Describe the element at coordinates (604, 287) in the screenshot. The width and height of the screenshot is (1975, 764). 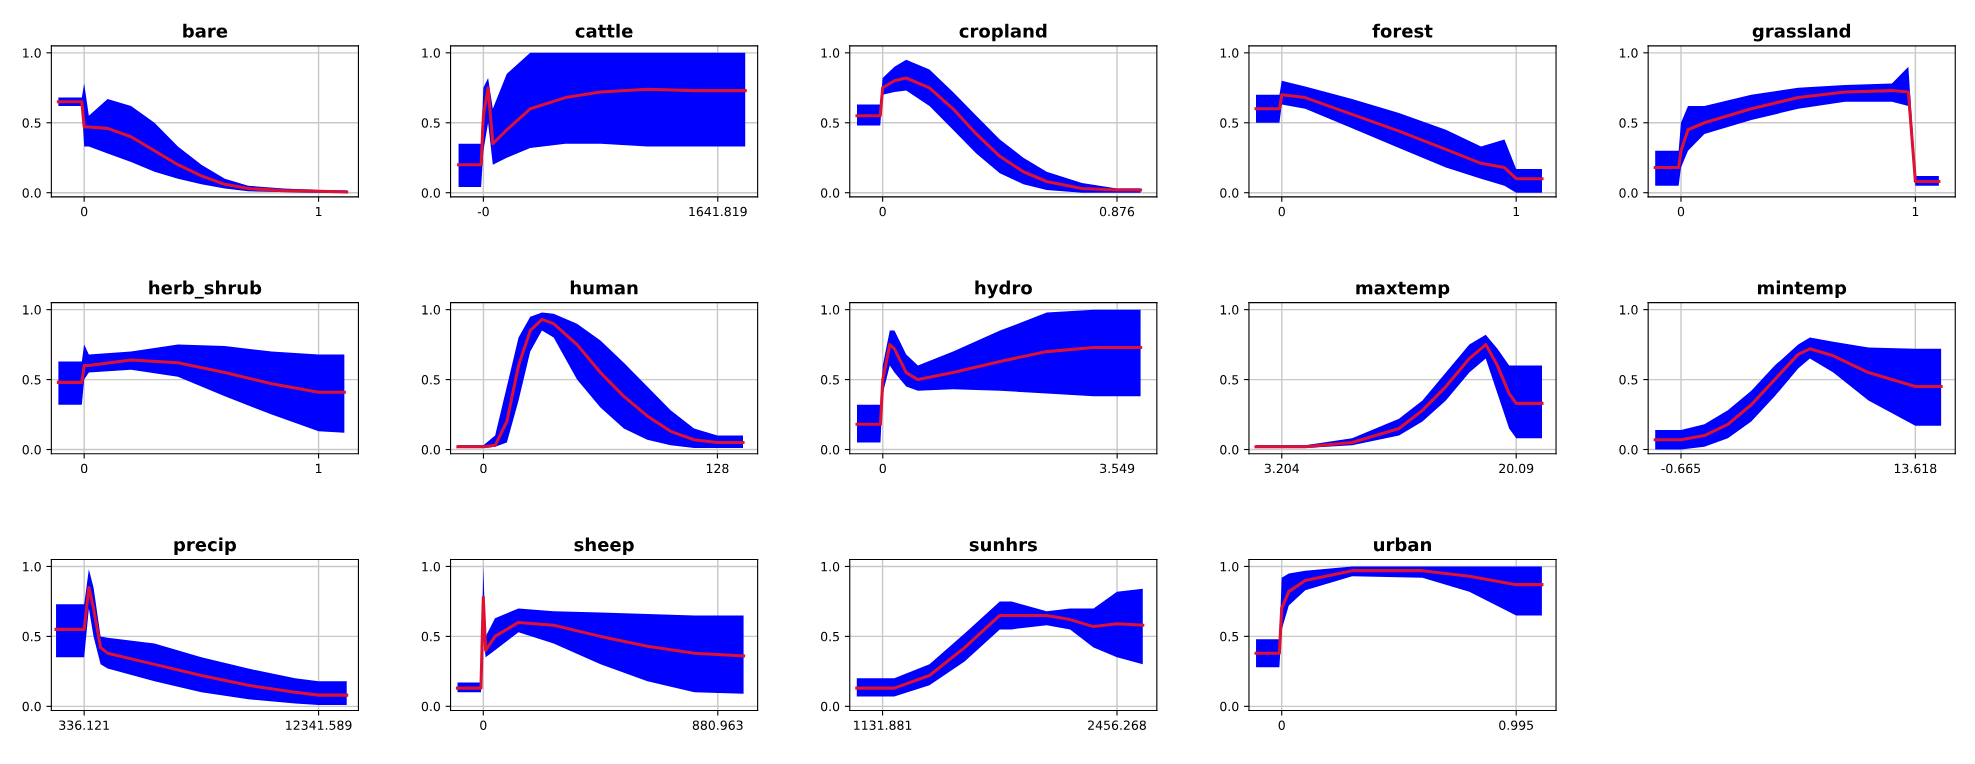
I see `chart-title: human` at that location.